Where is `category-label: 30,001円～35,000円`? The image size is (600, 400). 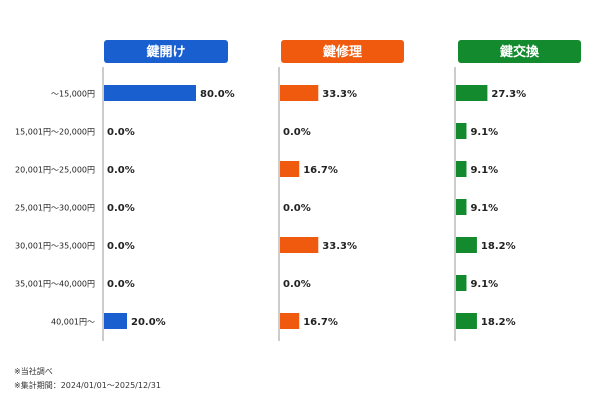
category-label: 30,001円～35,000円 is located at coordinates (55, 246).